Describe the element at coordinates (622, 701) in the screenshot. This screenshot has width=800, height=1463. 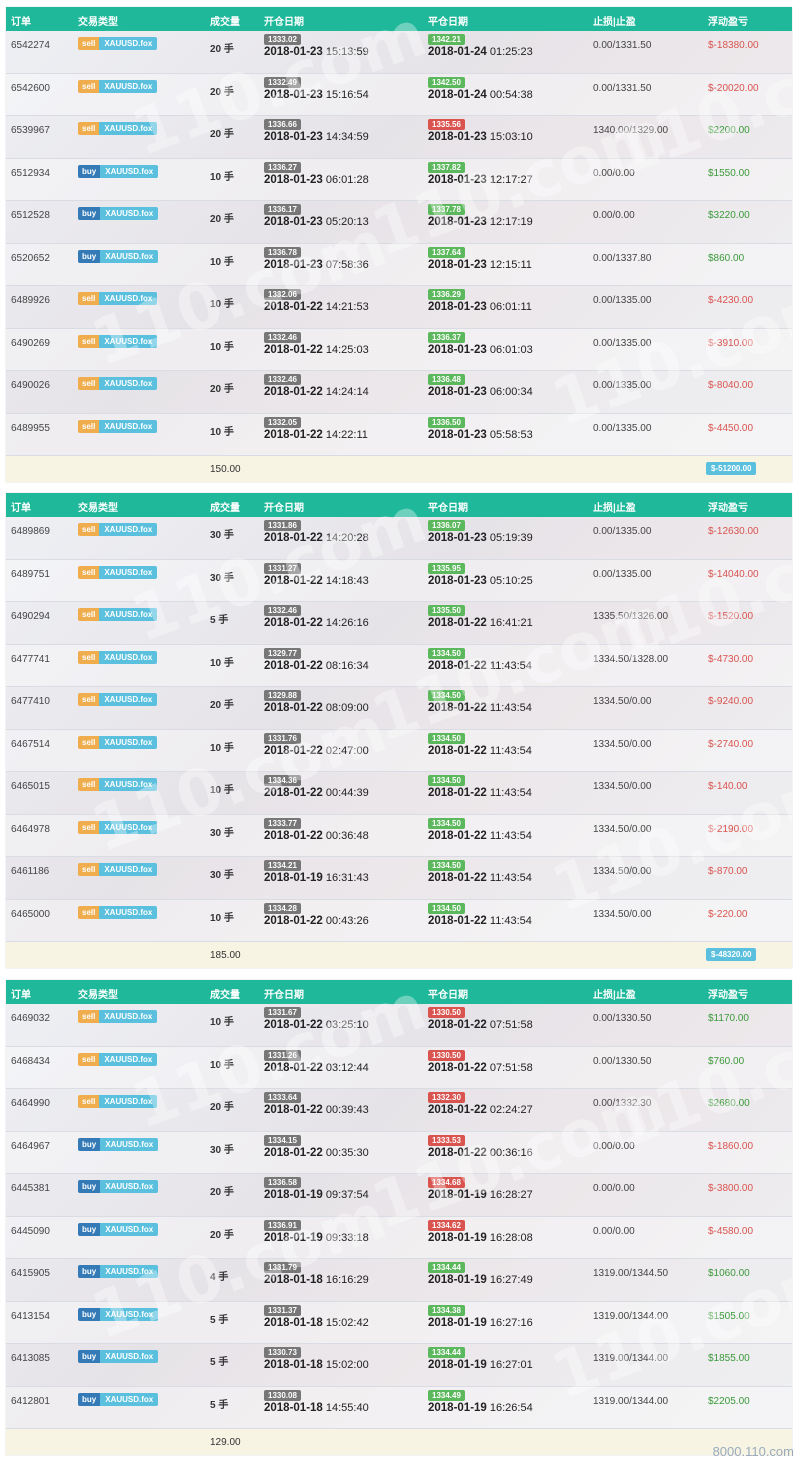
I see `stop-loss-take-profit: 1334.50/0.00` at that location.